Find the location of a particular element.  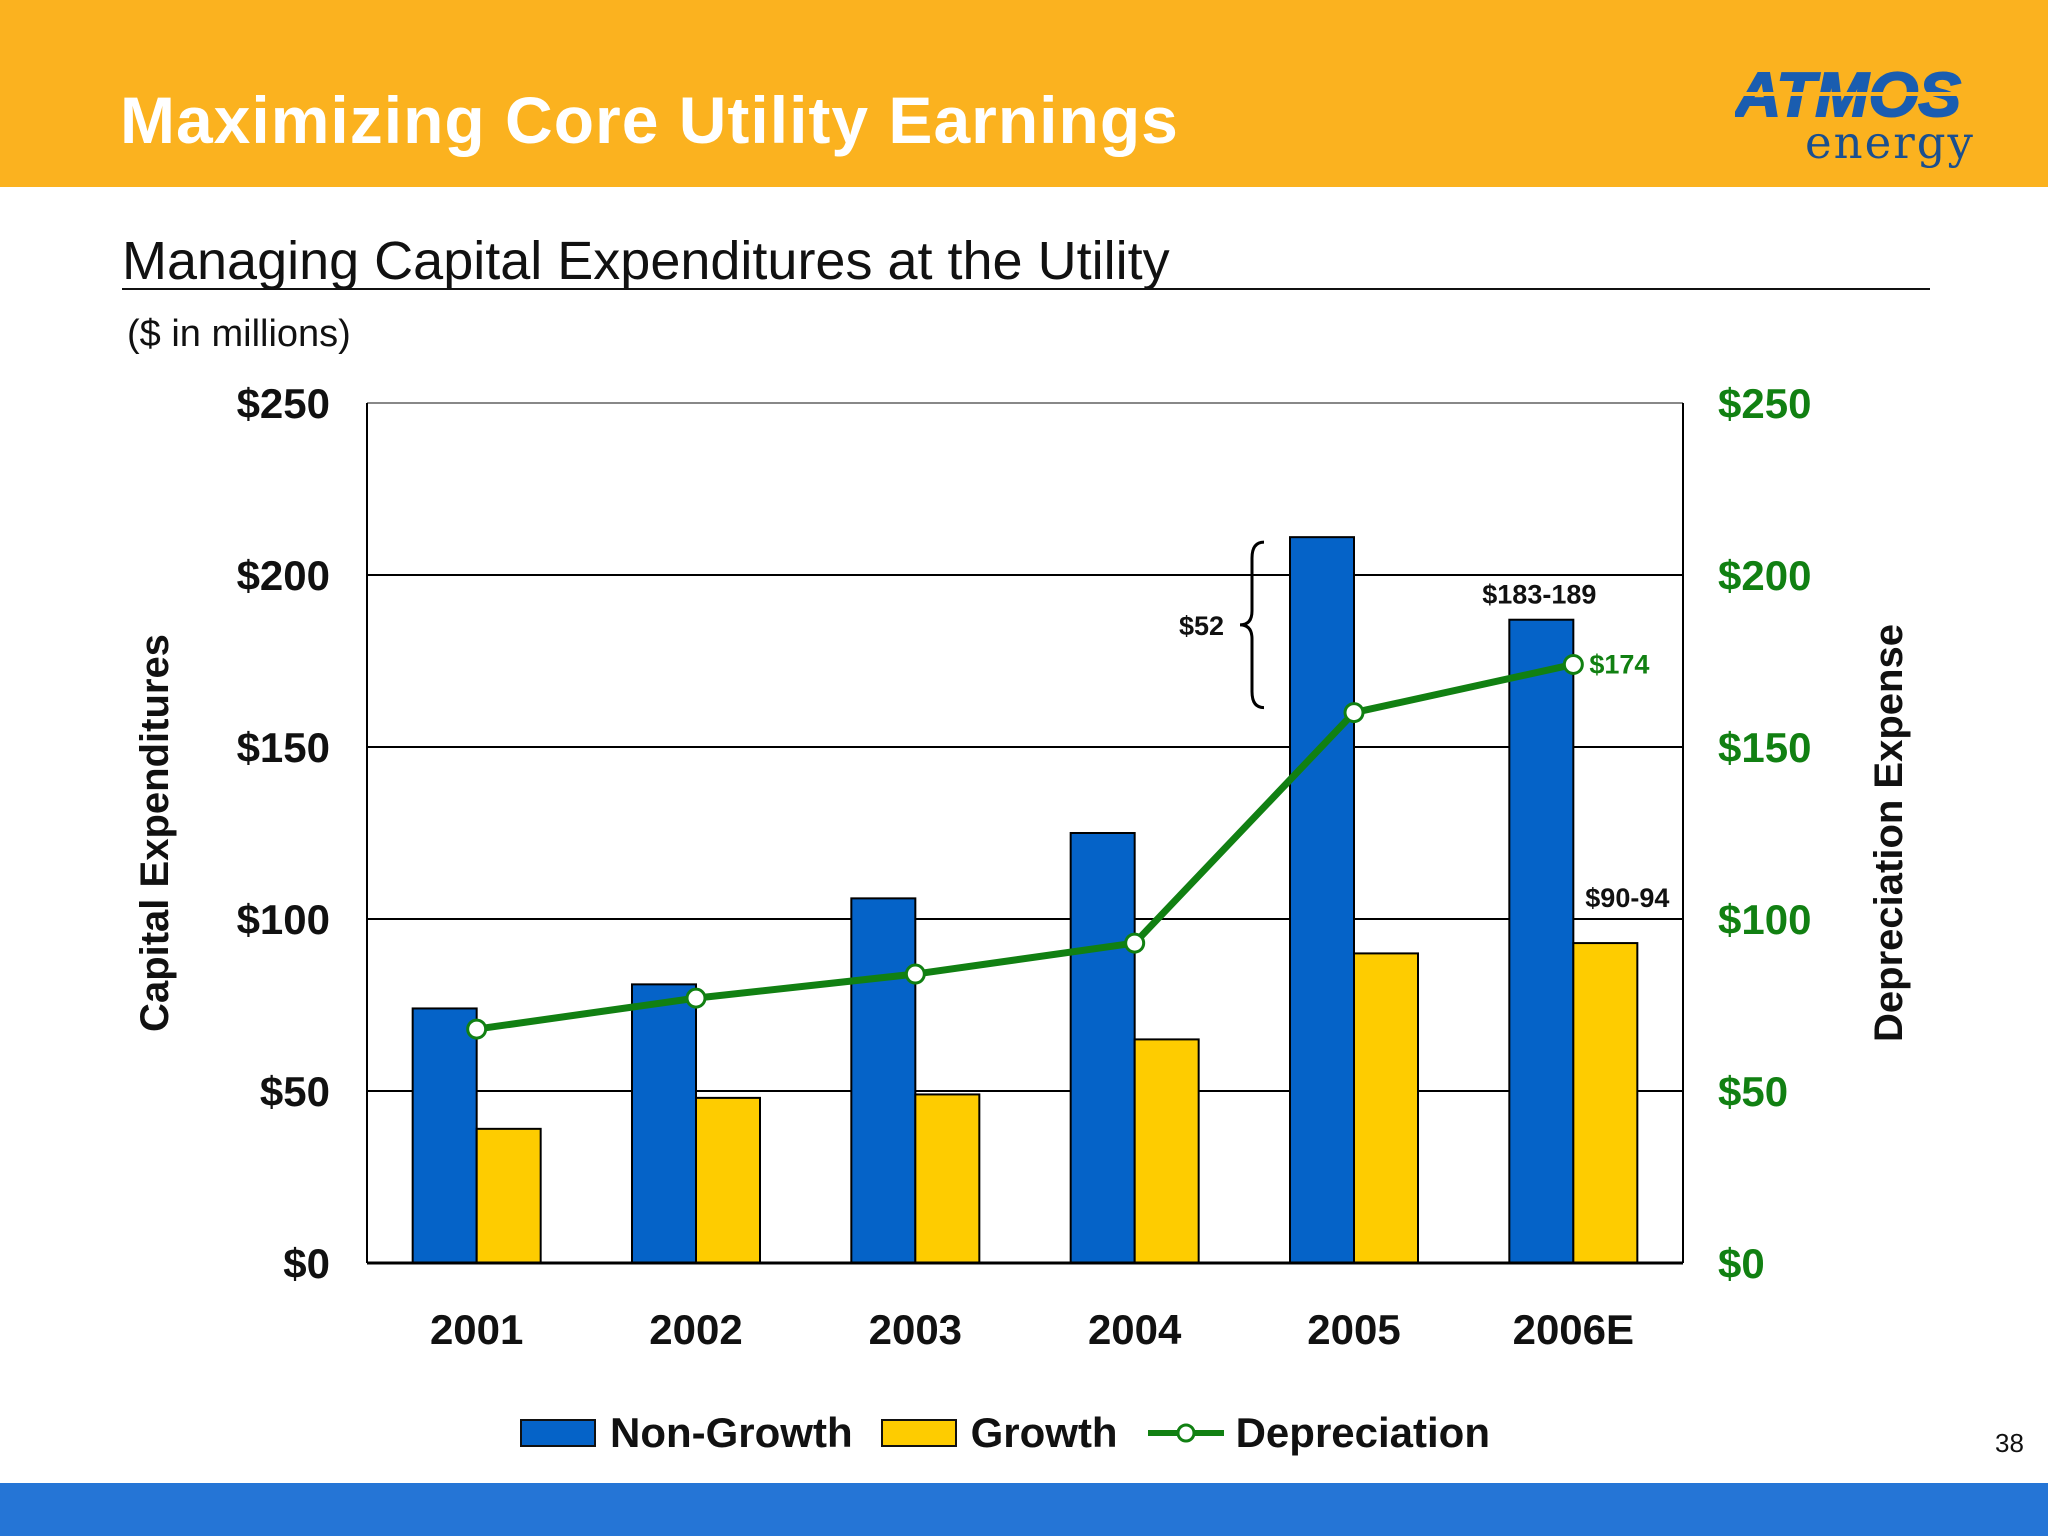

y-tick-label-right: $100 is located at coordinates (1764, 919).